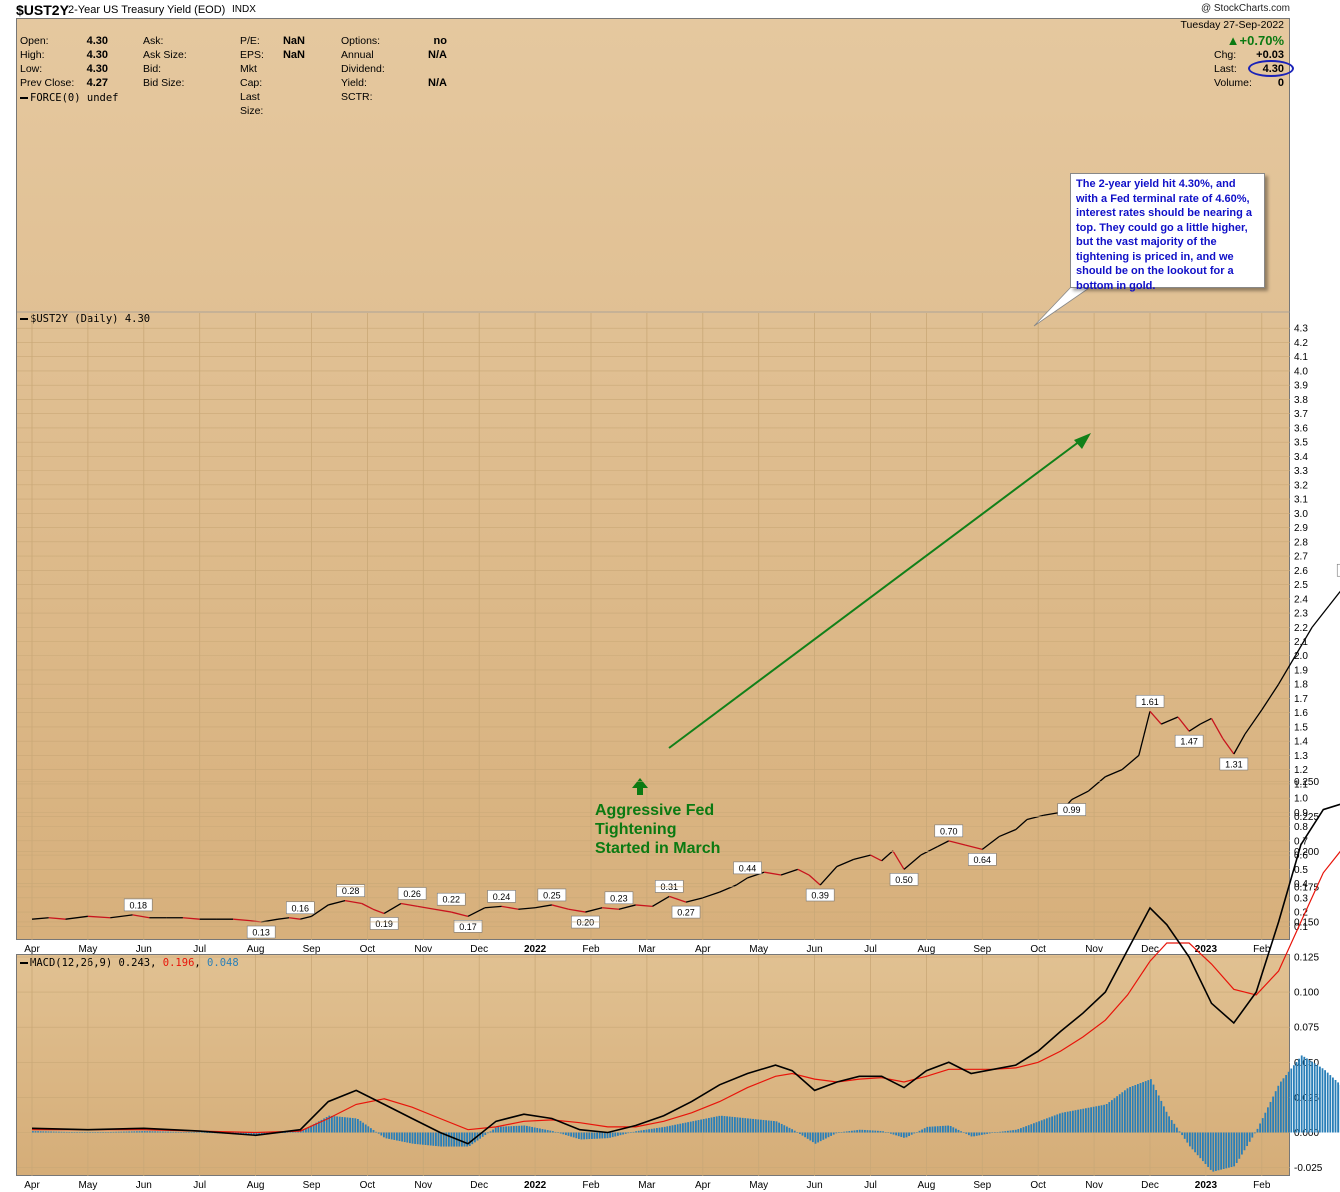 The width and height of the screenshot is (1340, 1192). Describe the element at coordinates (134, 963) in the screenshot. I see `macd-legend-macd: 0.243` at that location.